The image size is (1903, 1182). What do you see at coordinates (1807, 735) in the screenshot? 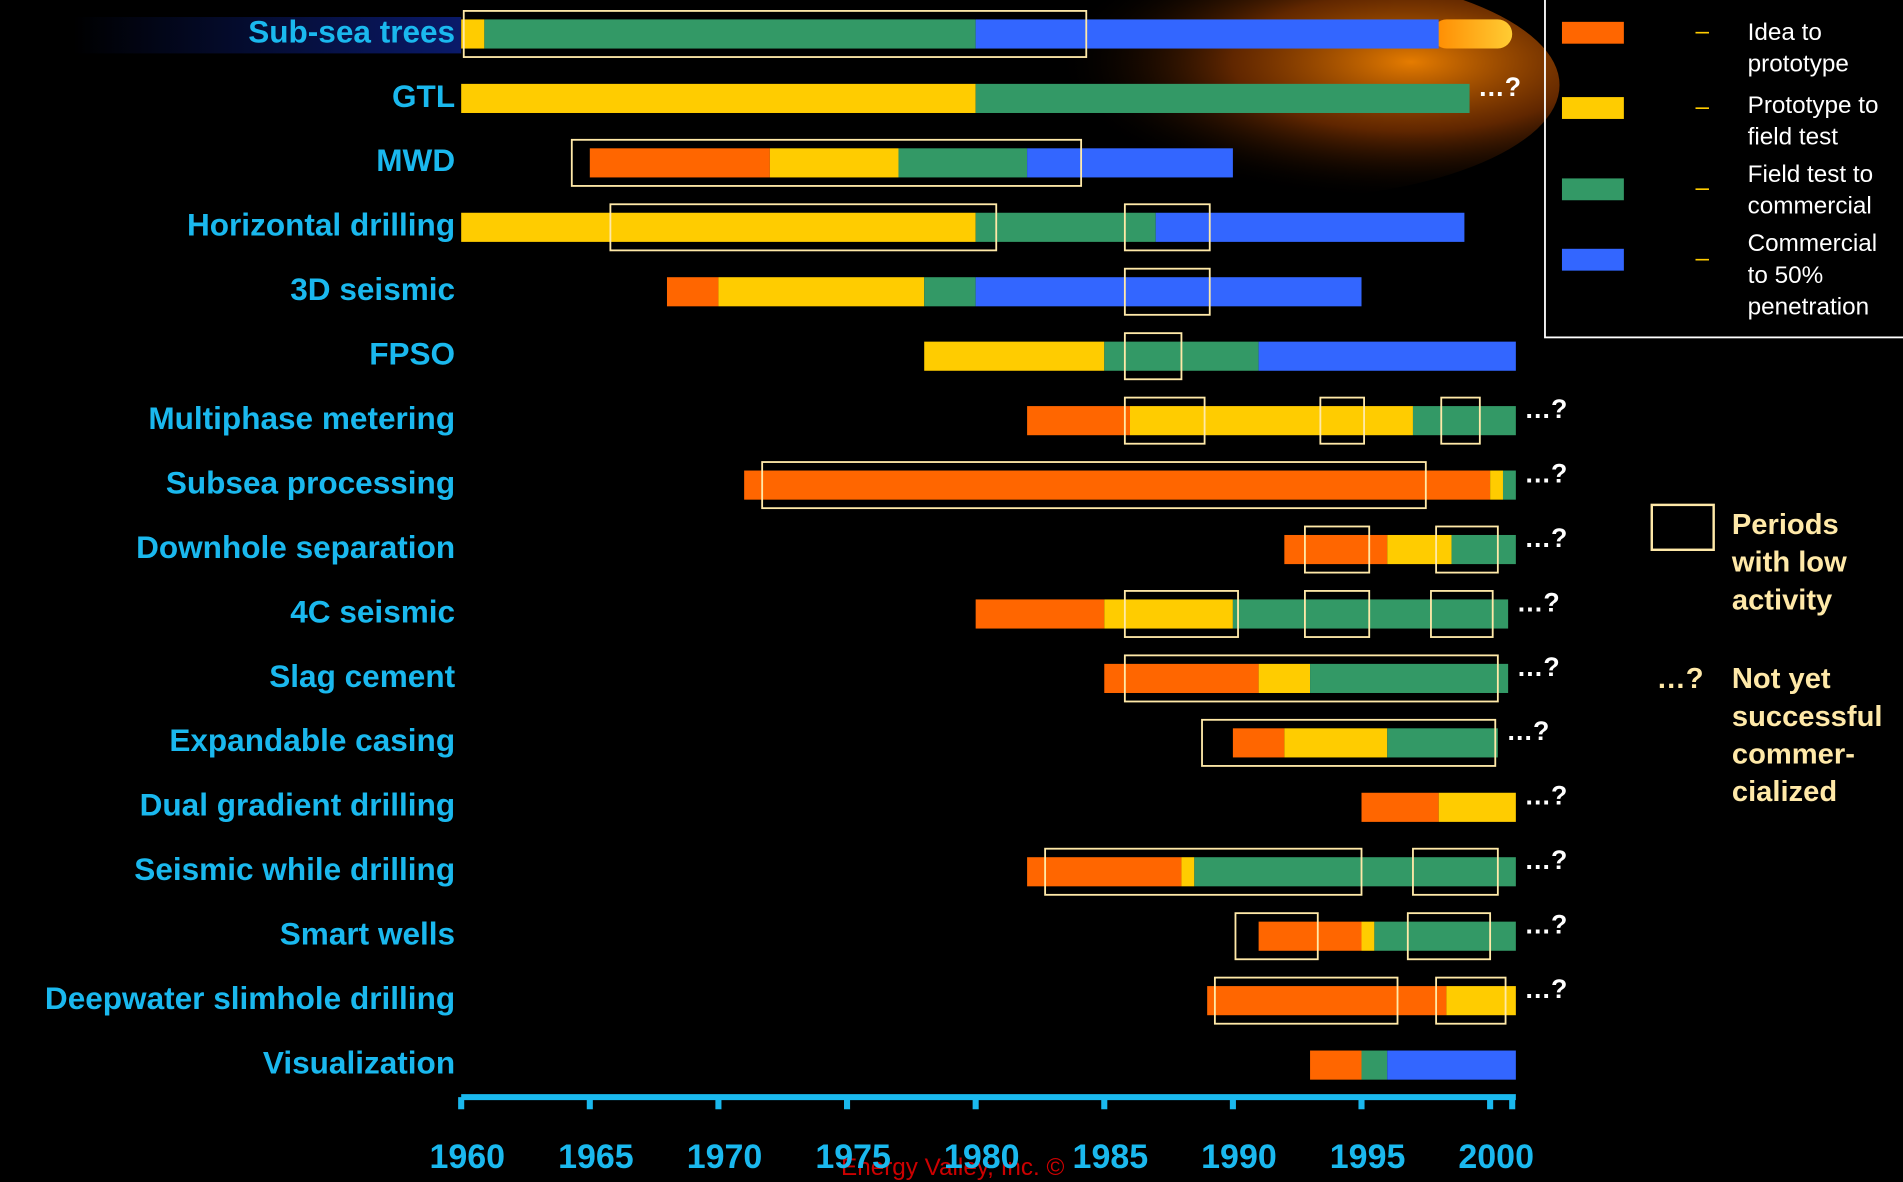
I see `note-label: Not yet successful commer-cialized` at bounding box center [1807, 735].